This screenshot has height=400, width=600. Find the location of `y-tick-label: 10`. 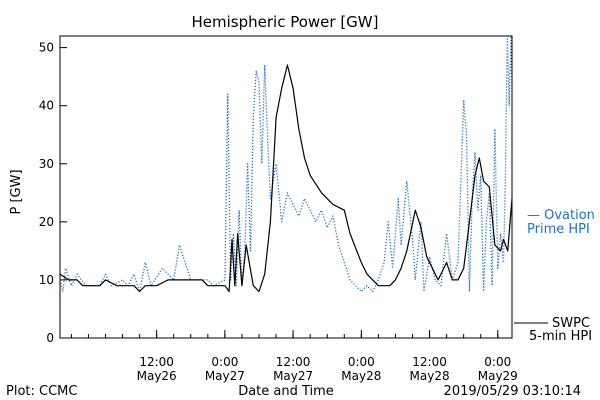

y-tick-label: 10 is located at coordinates (46, 280).